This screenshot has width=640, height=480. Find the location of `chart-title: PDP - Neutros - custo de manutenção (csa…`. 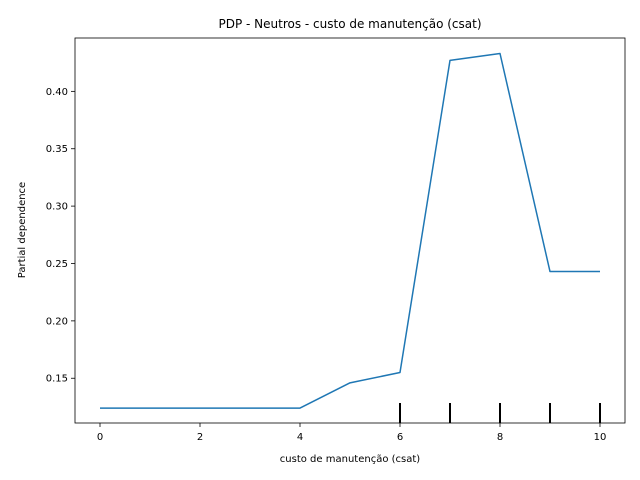

chart-title: PDP - Neutros - custo de manutenção (csa… is located at coordinates (349, 24).